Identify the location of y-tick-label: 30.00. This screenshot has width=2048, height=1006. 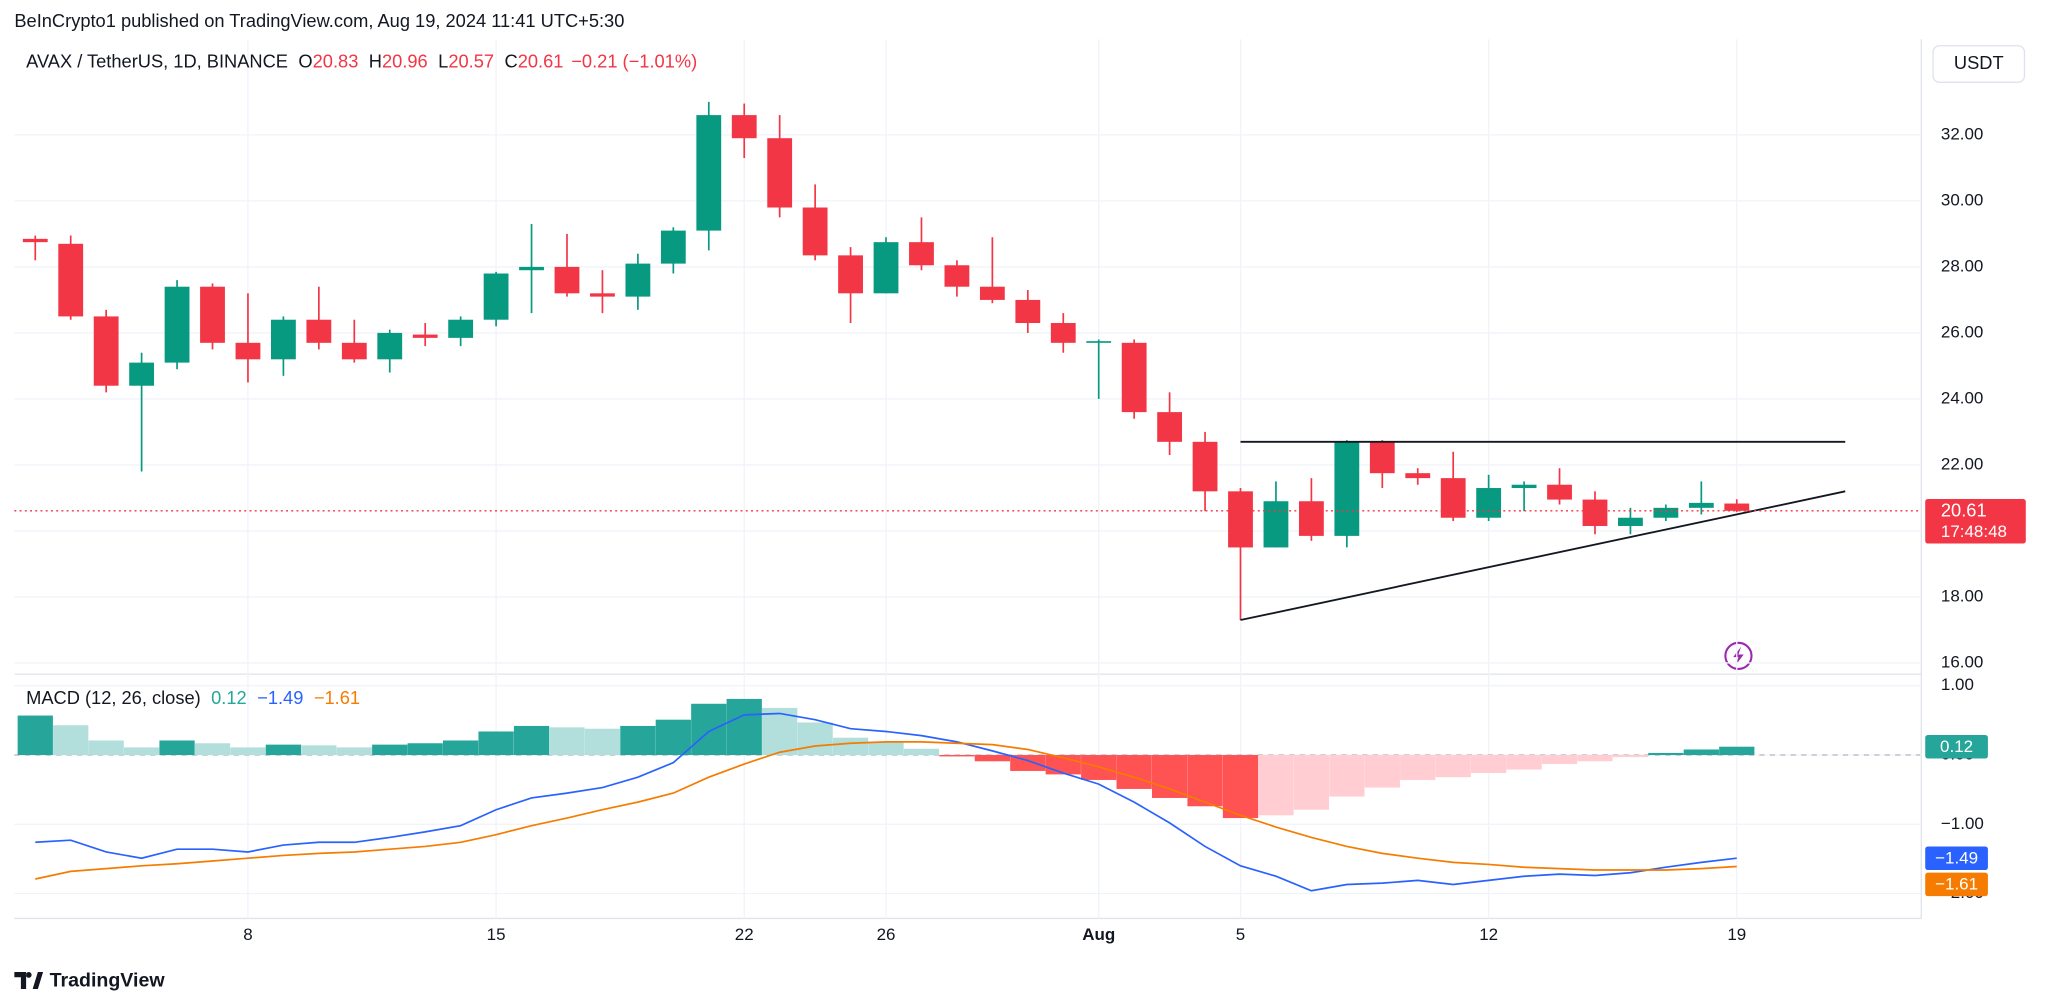
(1962, 199).